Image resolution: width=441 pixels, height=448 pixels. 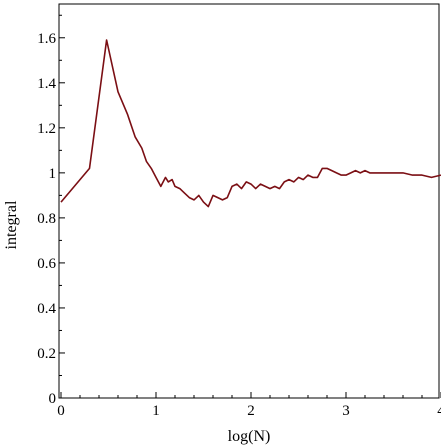 What do you see at coordinates (156, 411) in the screenshot?
I see `x-tick-label: 1` at bounding box center [156, 411].